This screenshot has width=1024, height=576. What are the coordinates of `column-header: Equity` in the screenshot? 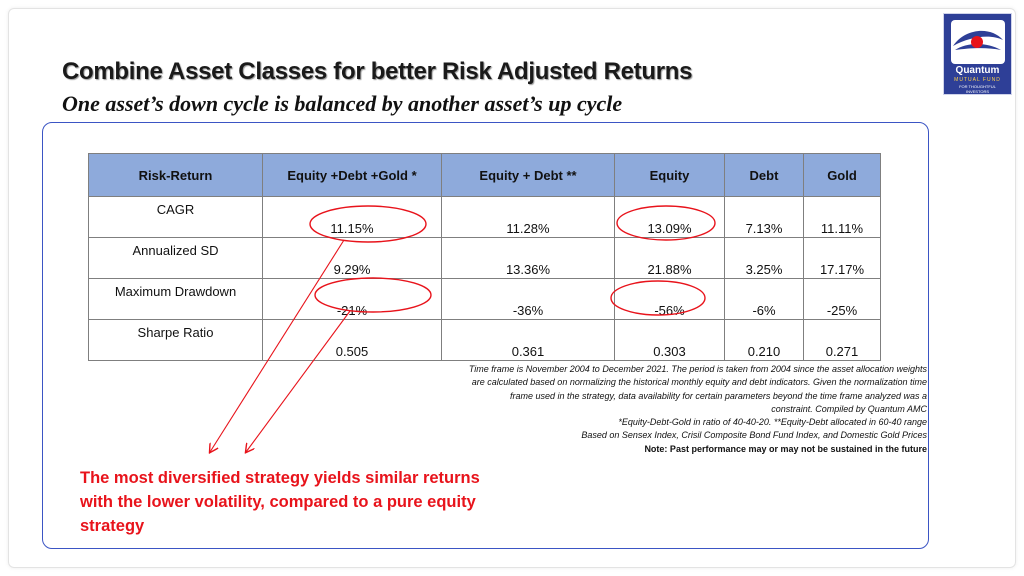 It's located at (669, 175).